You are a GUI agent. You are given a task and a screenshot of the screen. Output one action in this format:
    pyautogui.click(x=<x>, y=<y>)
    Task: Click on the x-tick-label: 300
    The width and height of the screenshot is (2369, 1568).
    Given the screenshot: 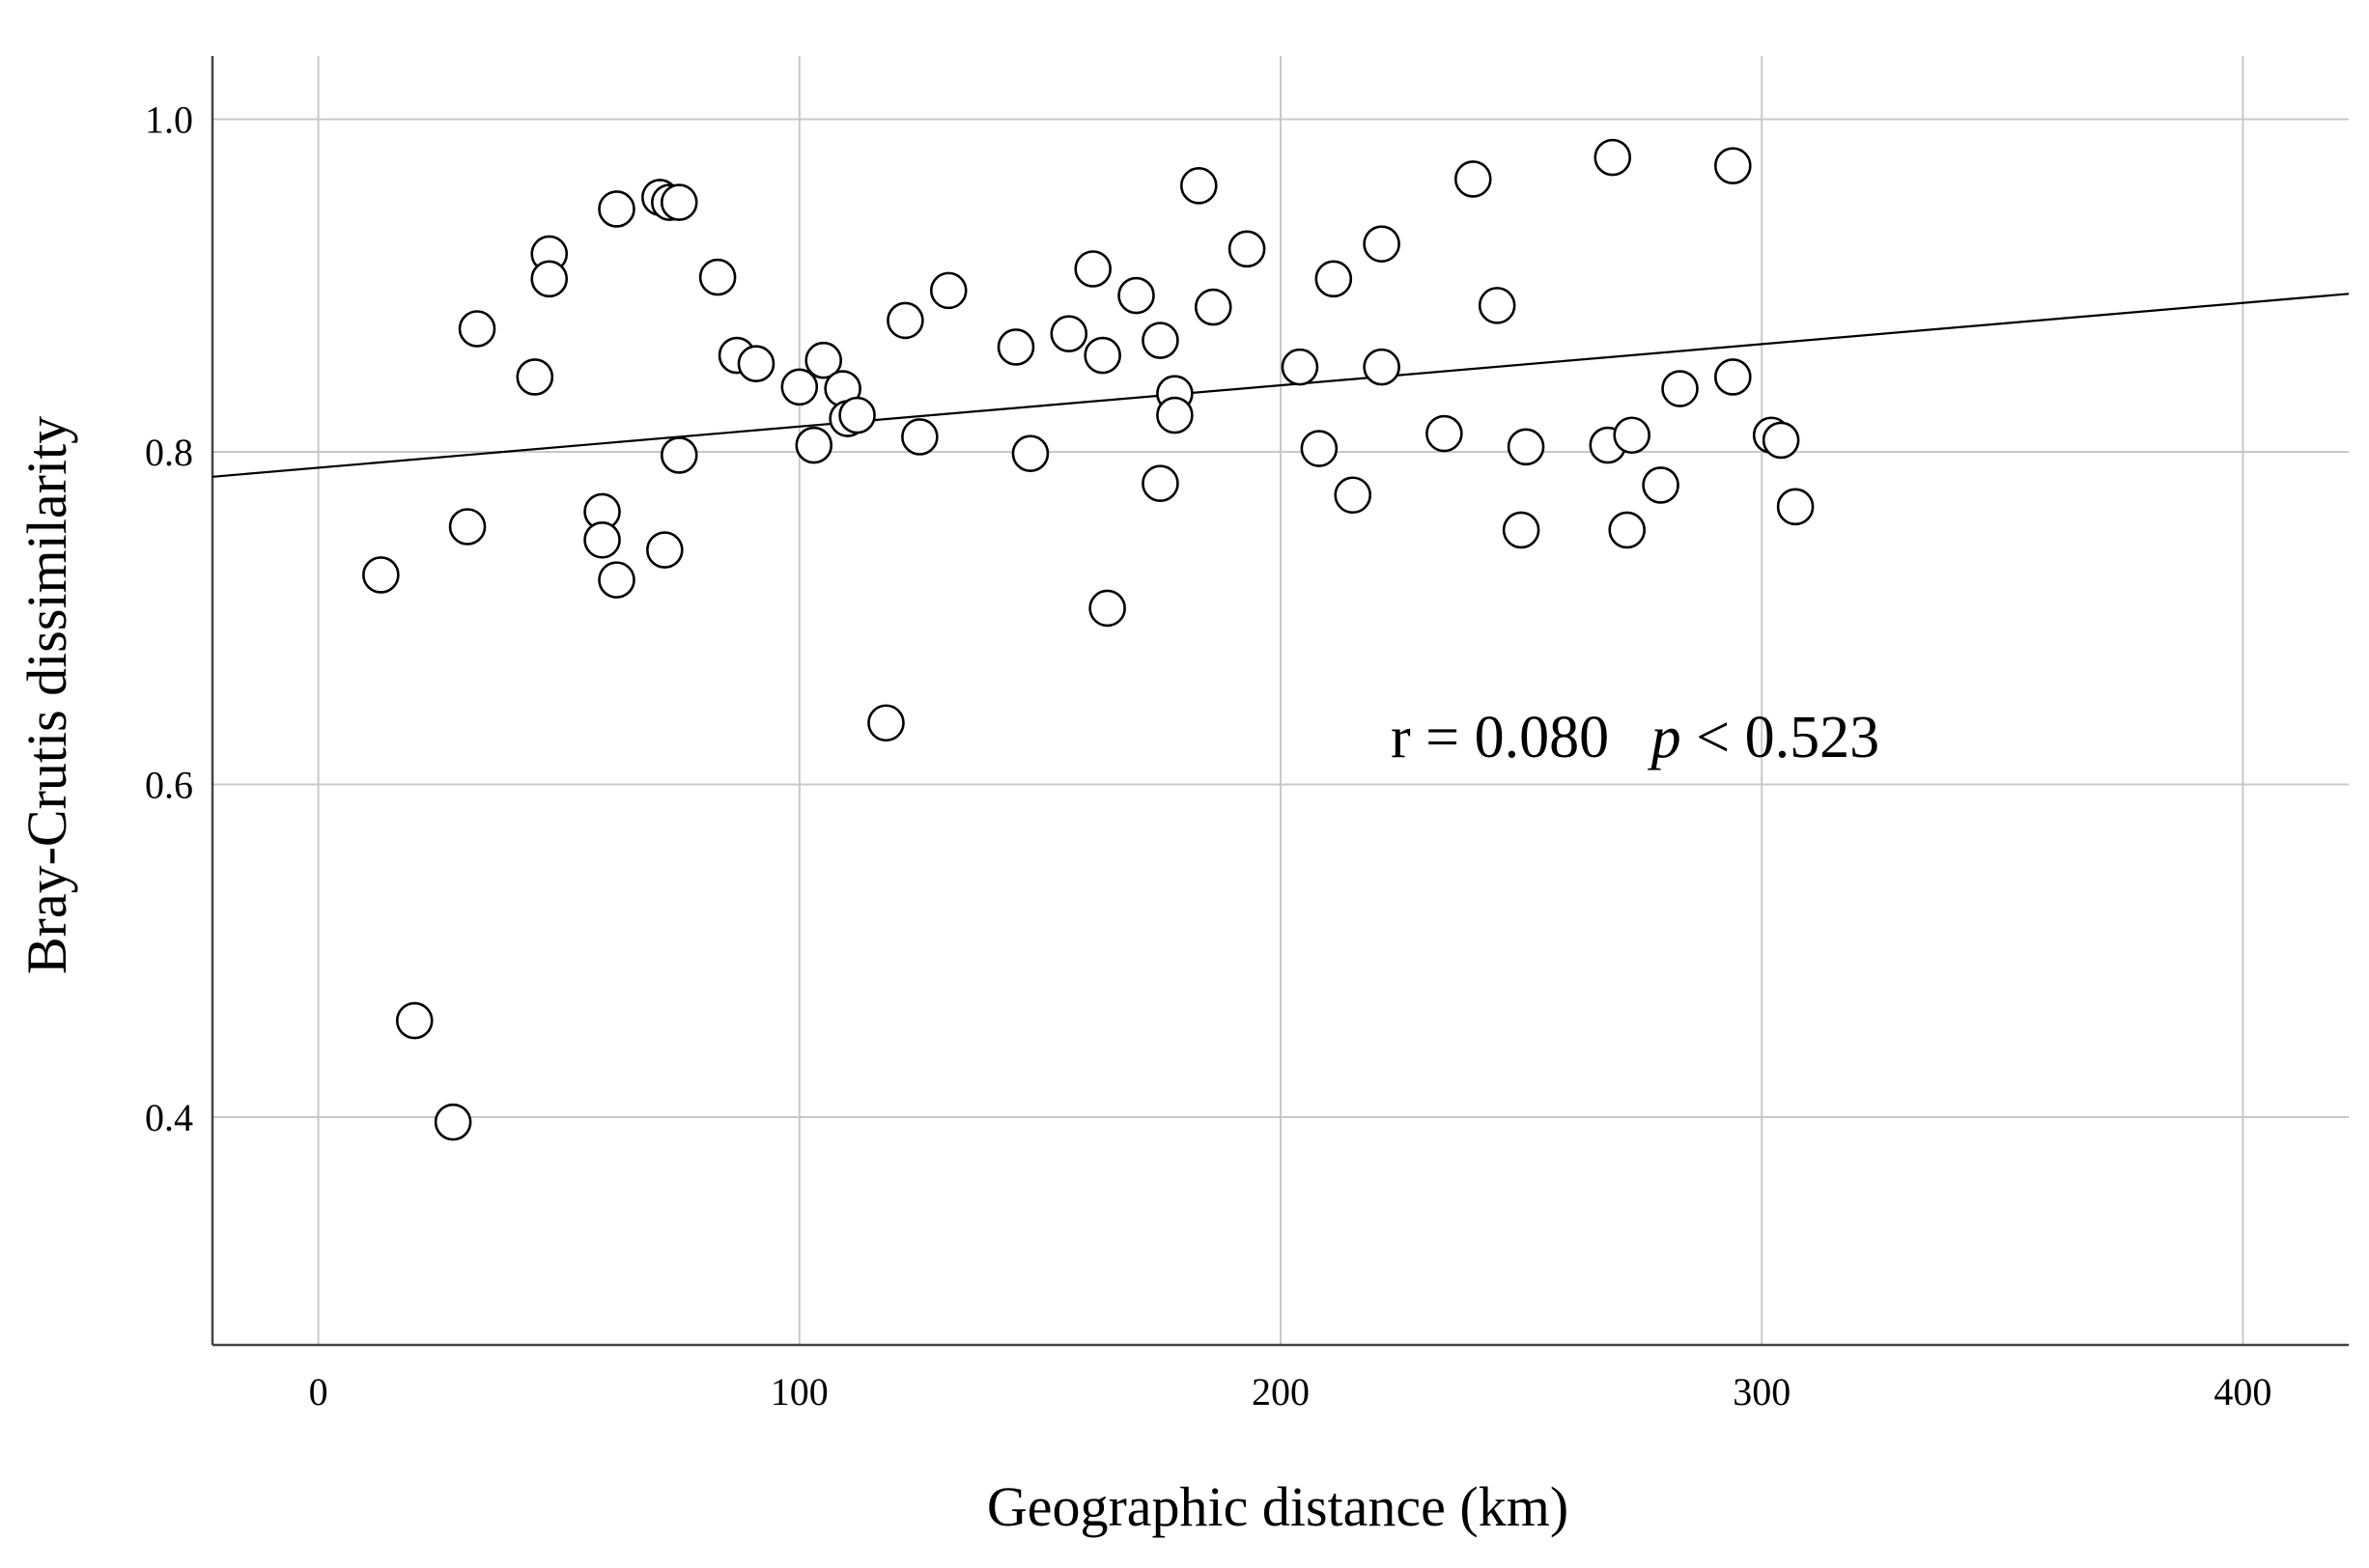 What is the action you would take?
    pyautogui.click(x=1762, y=1392)
    